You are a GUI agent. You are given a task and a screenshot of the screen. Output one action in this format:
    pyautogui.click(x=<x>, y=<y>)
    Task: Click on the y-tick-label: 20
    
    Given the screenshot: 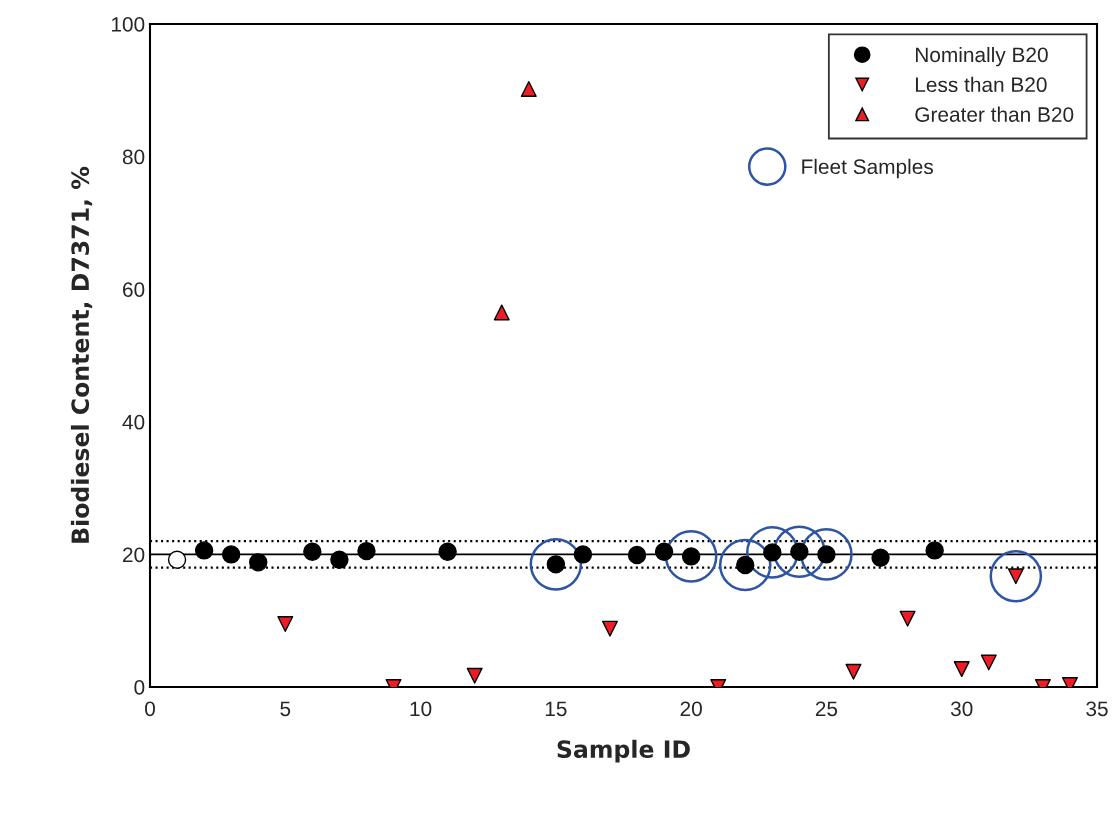 What is the action you would take?
    pyautogui.click(x=134, y=555)
    